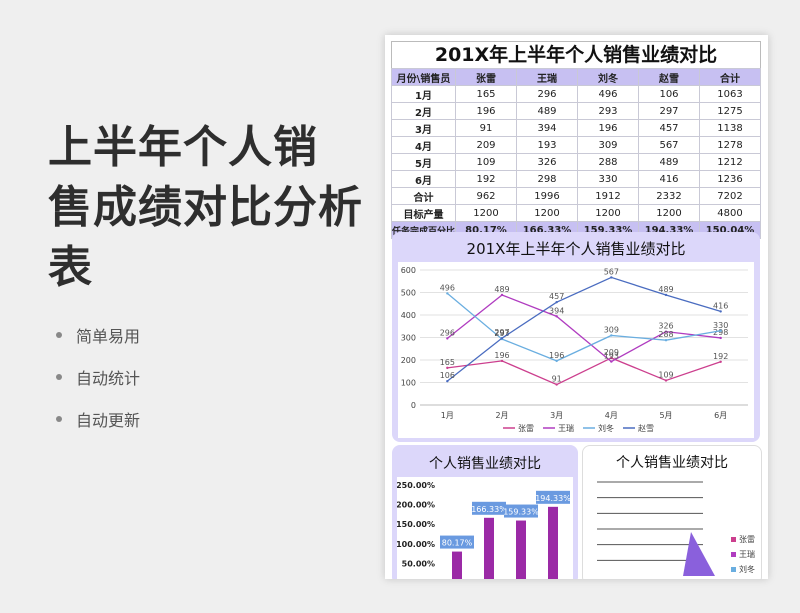  What do you see at coordinates (606, 428) in the screenshot?
I see `legend-label: 刘冬` at bounding box center [606, 428].